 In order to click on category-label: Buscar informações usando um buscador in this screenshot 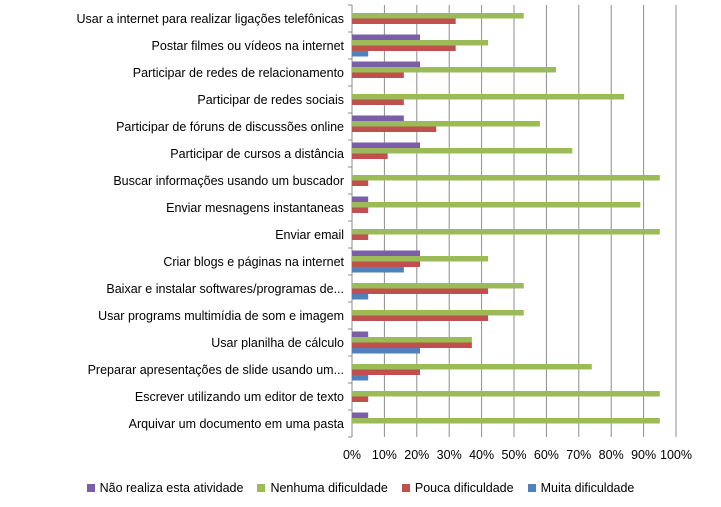, I will do `click(228, 181)`.